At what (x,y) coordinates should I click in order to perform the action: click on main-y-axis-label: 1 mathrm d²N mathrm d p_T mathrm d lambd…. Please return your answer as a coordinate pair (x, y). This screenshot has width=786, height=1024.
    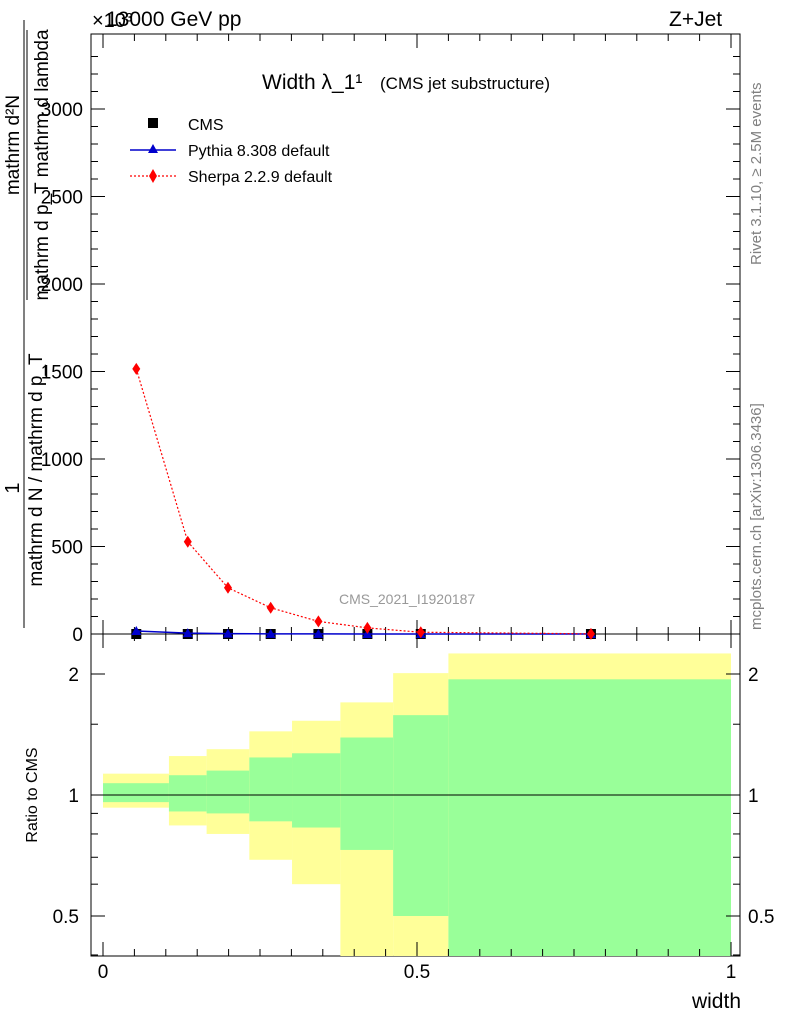
    Looking at the image, I should click on (27, 324).